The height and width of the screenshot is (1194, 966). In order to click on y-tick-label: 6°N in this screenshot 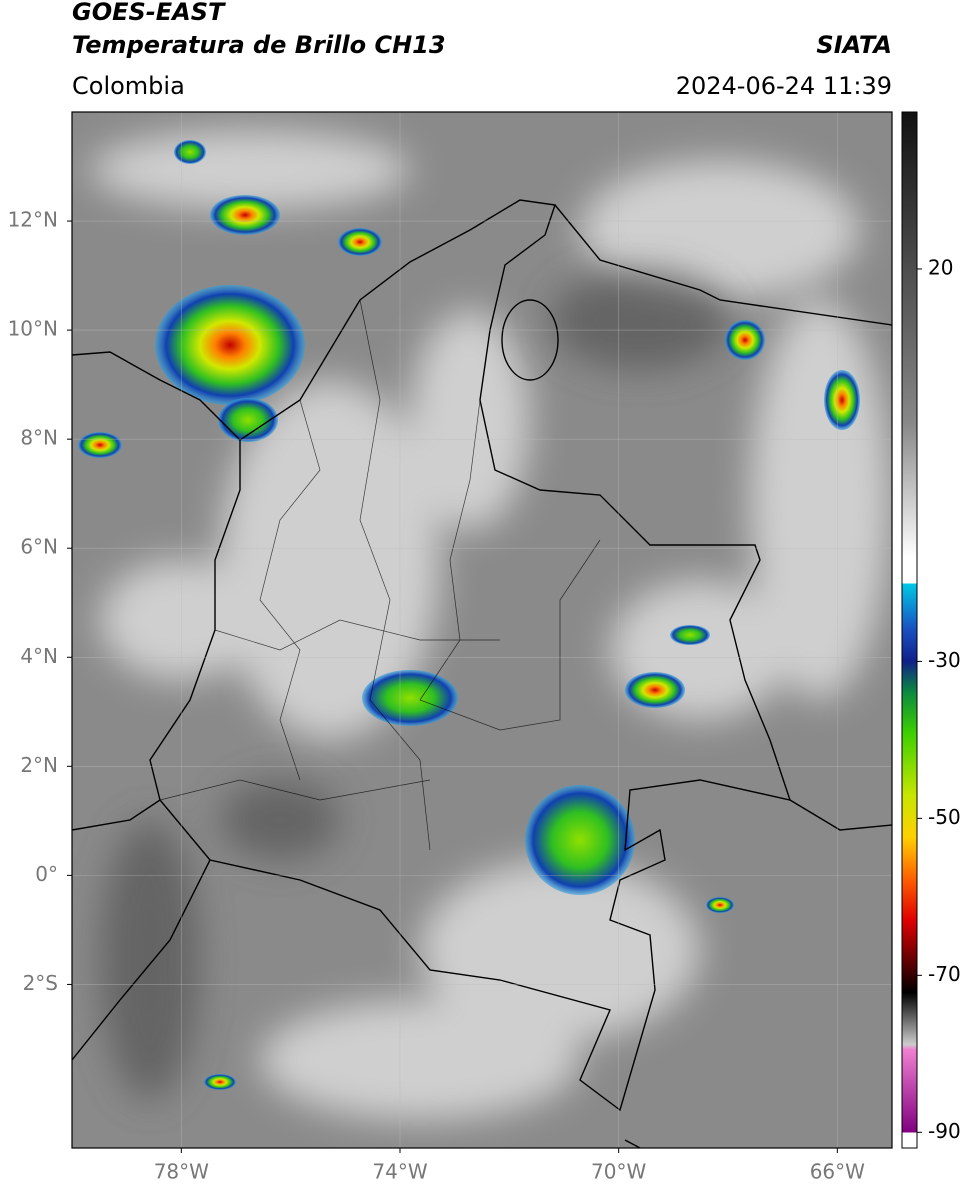, I will do `click(39, 547)`.